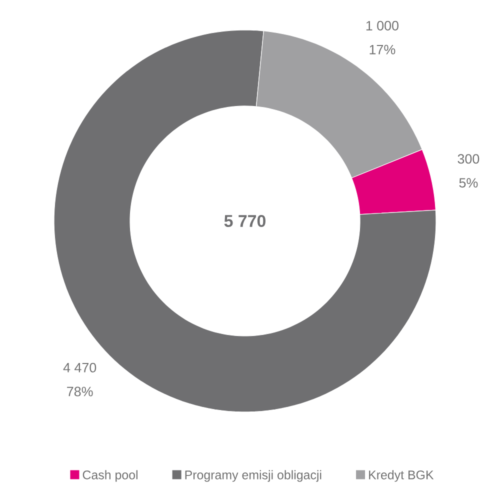 The image size is (499, 486). Describe the element at coordinates (110, 476) in the screenshot. I see `legend-label: Cash pool` at that location.